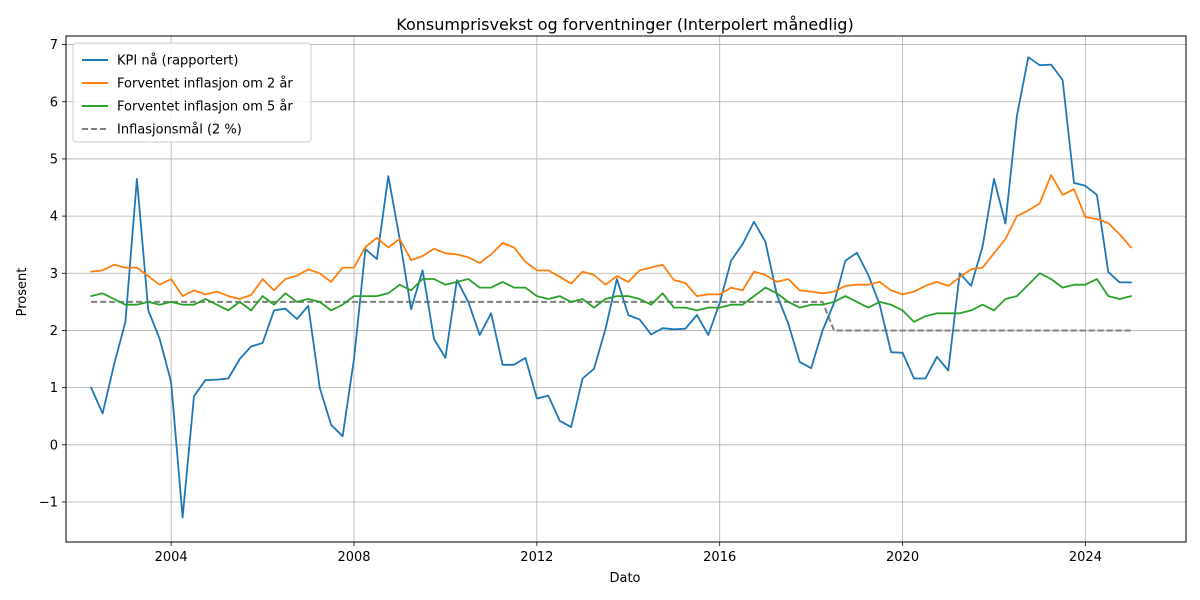 The width and height of the screenshot is (1200, 600). I want to click on y-axis-ticks: −1 0 1 2 3 4 5 6 7, so click(52, 274).